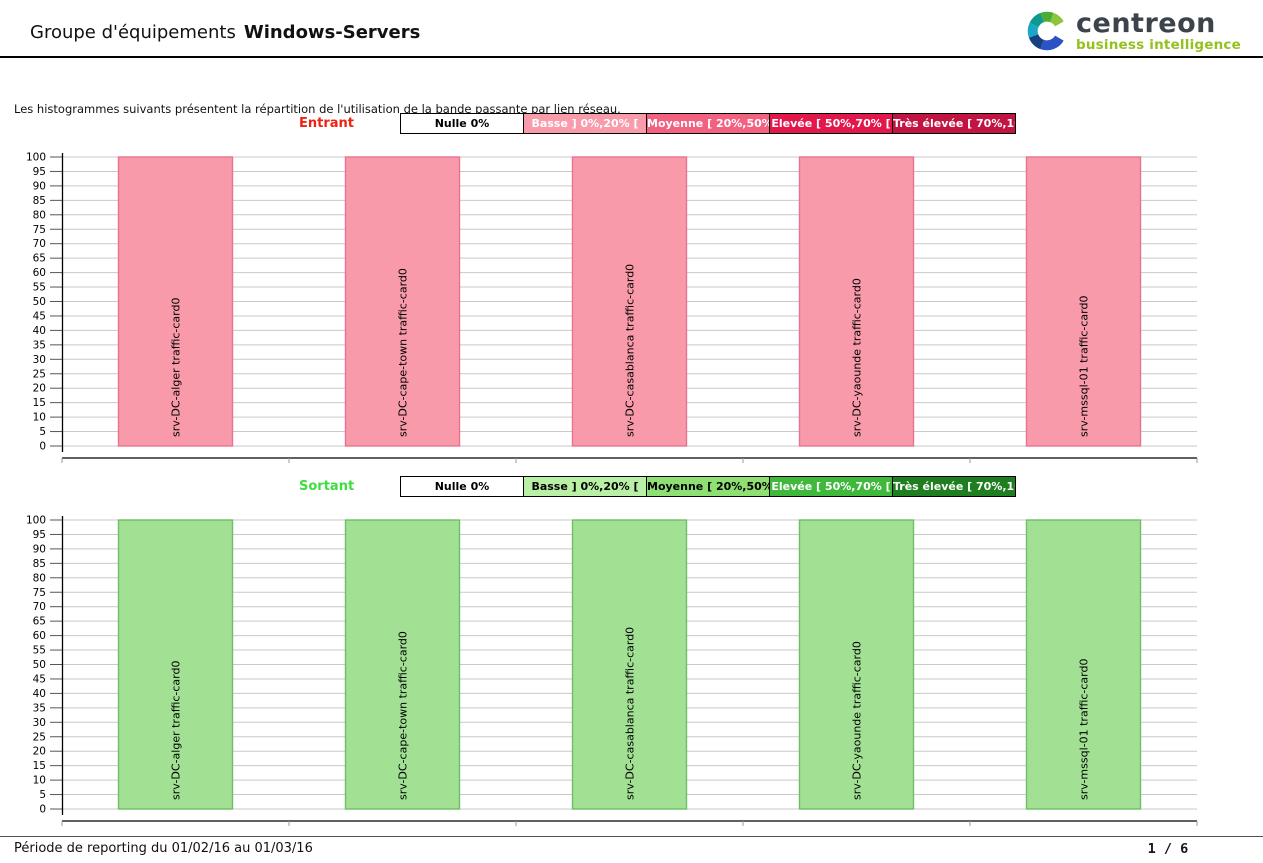 This screenshot has width=1263, height=863. I want to click on page-title-group: Windows-Servers, so click(332, 32).